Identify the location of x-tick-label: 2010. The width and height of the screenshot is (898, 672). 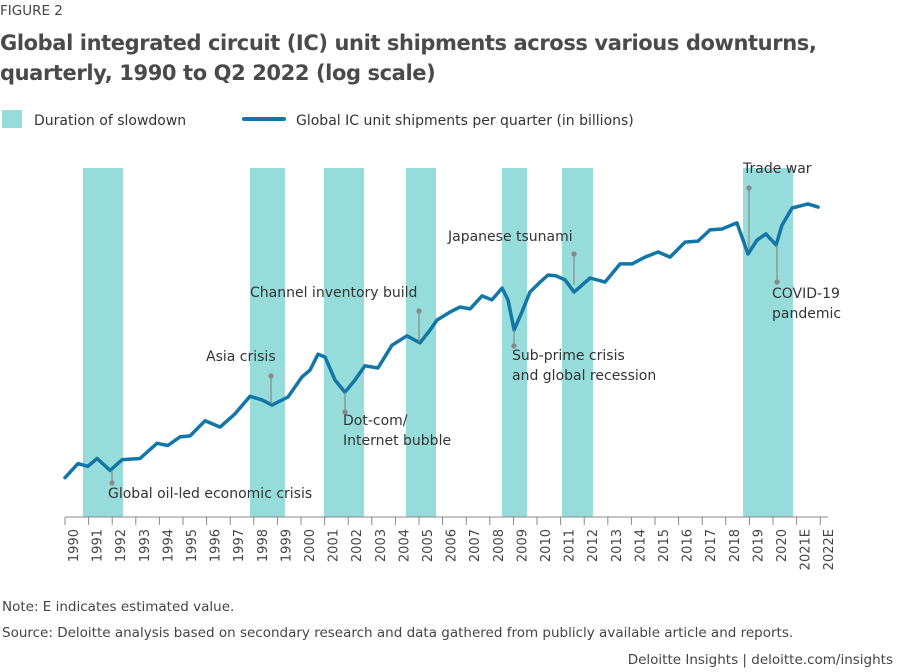
(546, 545).